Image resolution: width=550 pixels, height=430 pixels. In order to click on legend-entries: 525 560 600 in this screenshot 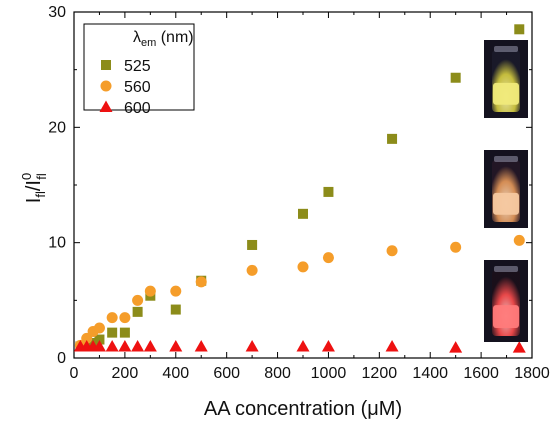, I will do `click(125, 87)`.